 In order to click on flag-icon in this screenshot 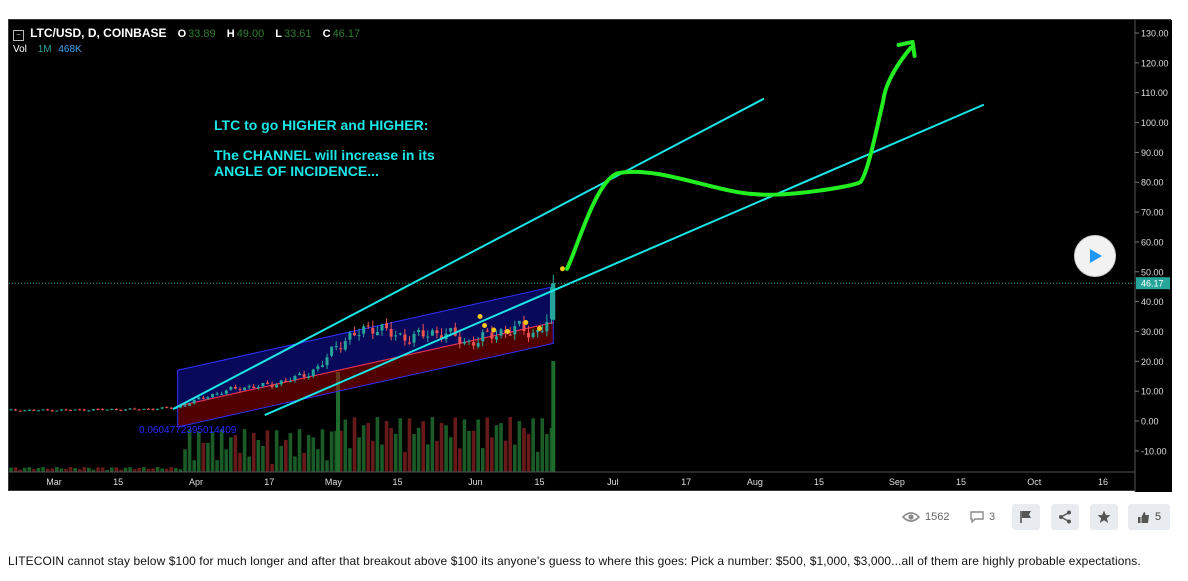, I will do `click(1025, 517)`.